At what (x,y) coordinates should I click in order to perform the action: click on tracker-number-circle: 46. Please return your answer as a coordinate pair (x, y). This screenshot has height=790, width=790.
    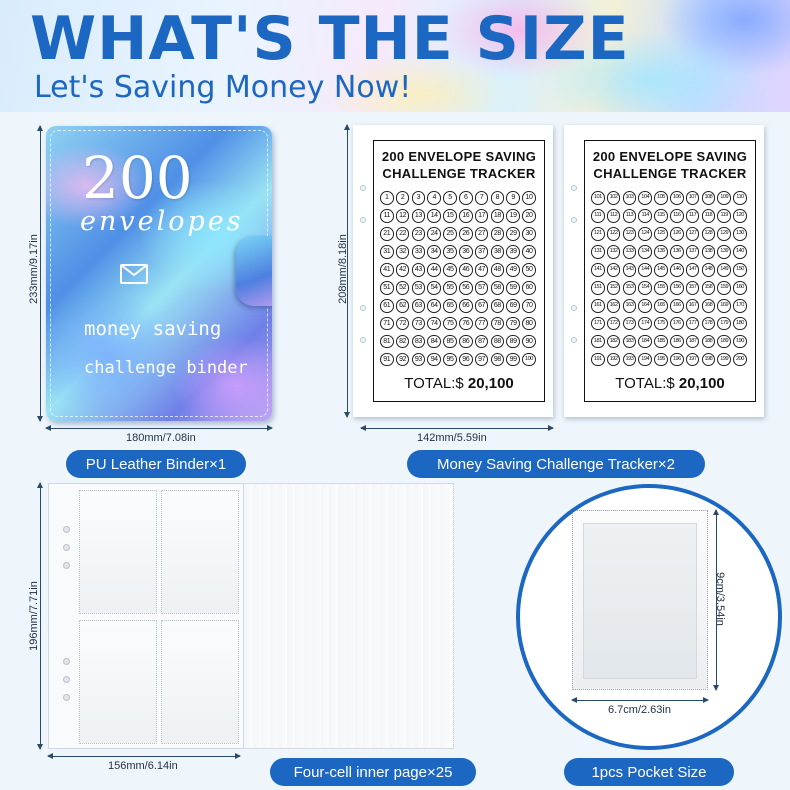
    Looking at the image, I should click on (465, 269).